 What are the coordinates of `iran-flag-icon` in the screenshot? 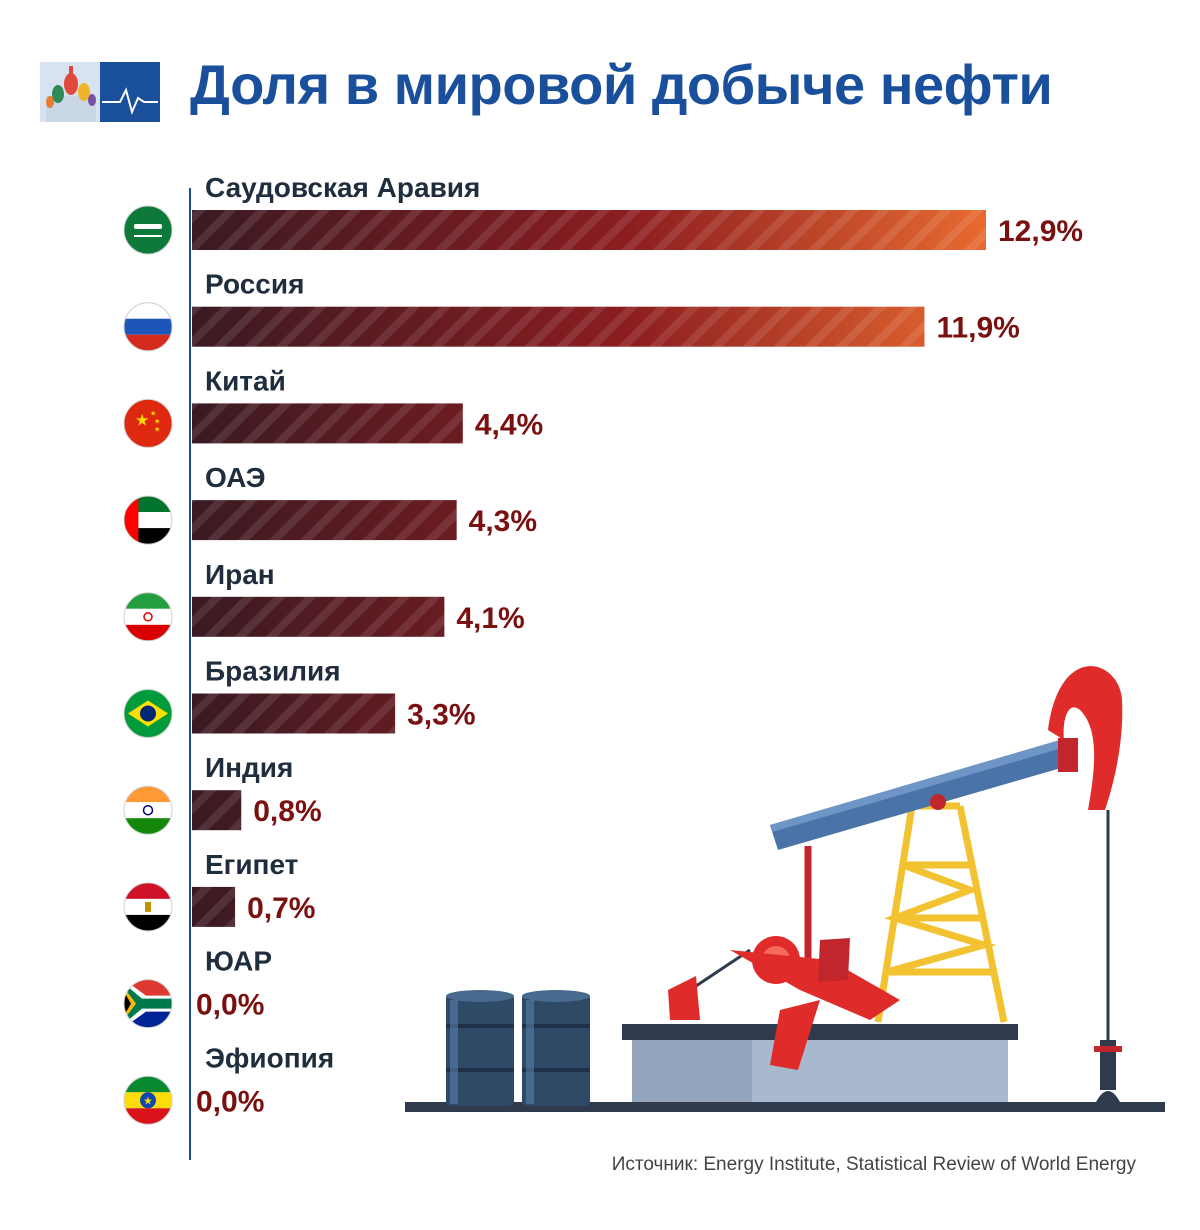 It's located at (148, 617).